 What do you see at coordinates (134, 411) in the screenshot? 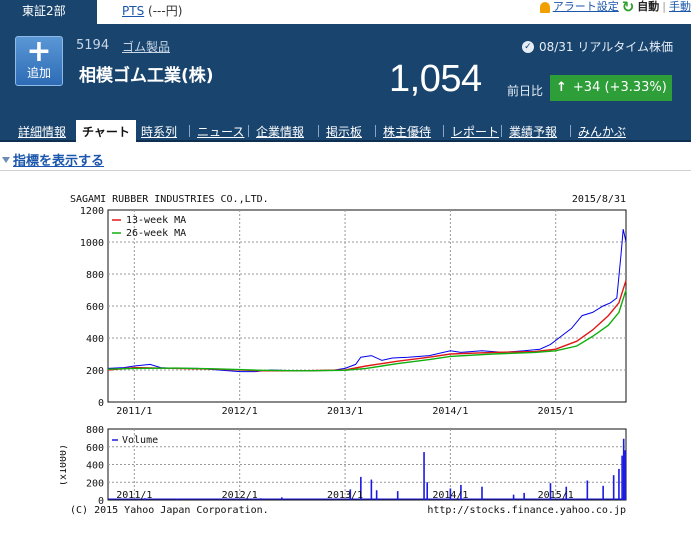
I see `price-x-tick-label: 2011/1` at bounding box center [134, 411].